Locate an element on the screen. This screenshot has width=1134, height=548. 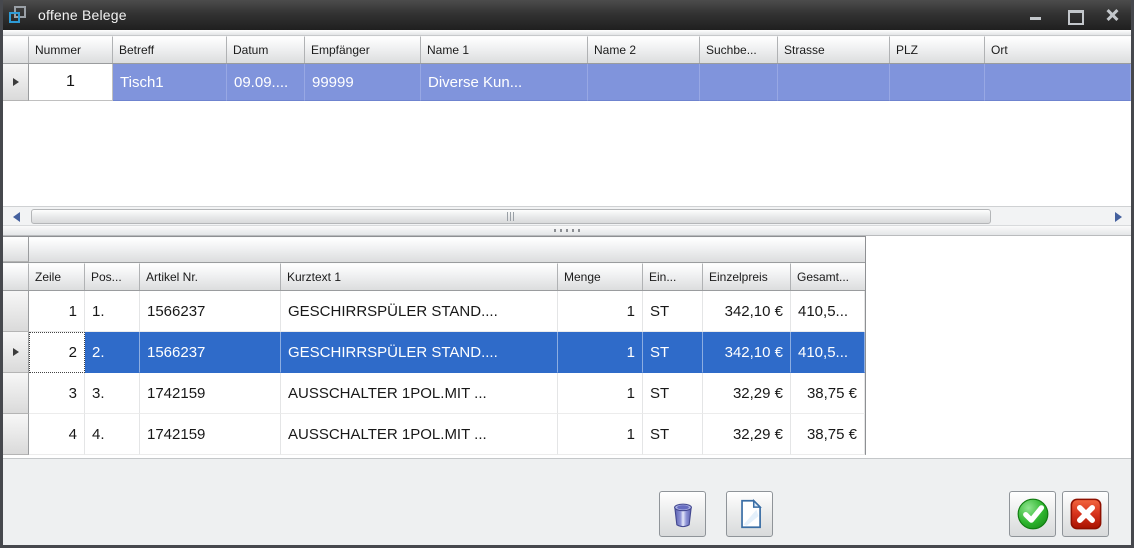
new-document-button is located at coordinates (749, 514).